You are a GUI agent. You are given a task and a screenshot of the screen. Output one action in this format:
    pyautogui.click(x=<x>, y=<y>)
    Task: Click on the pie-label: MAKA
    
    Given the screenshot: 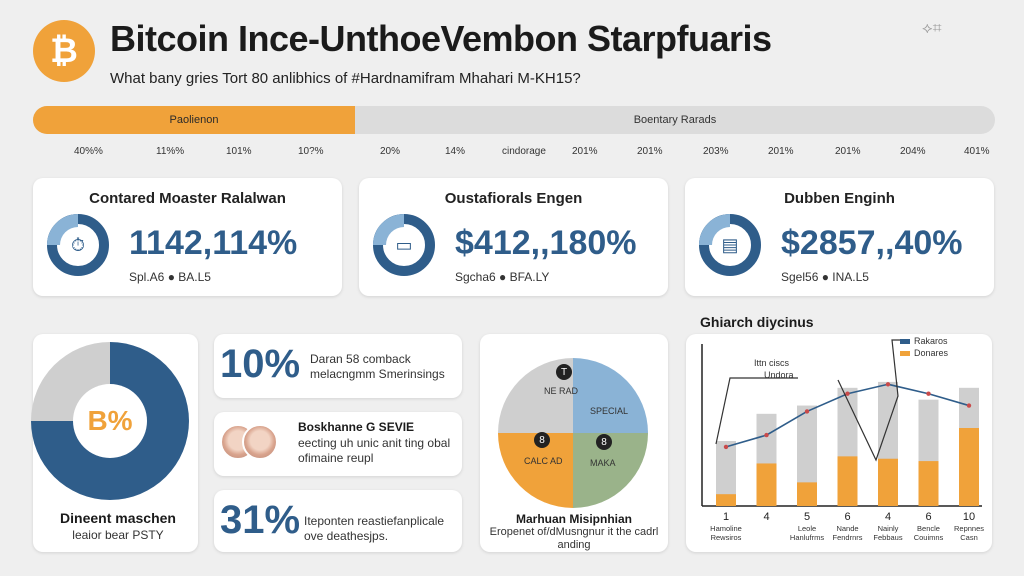 What is the action you would take?
    pyautogui.click(x=603, y=463)
    